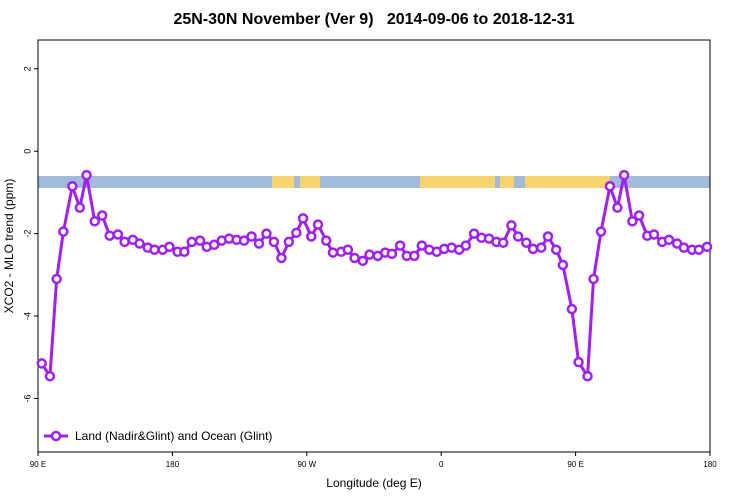  Describe the element at coordinates (173, 436) in the screenshot. I see `legend-label: Land (Nadir&Glint) and Ocean (Glint)` at that location.